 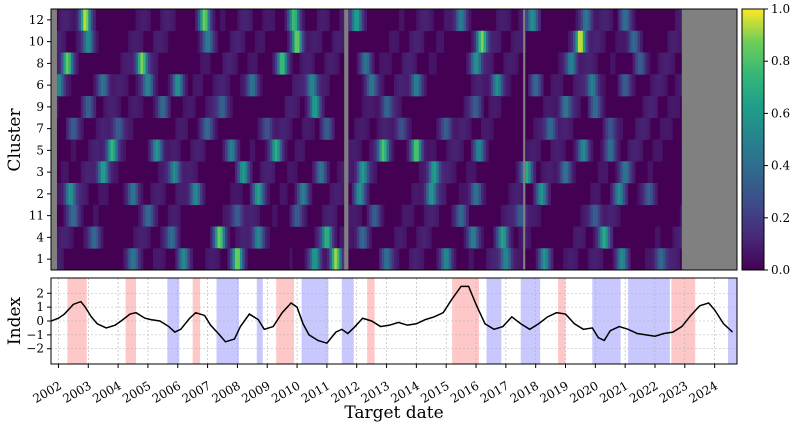 What do you see at coordinates (780, 218) in the screenshot?
I see `colorbar-tick-label: 0.2` at bounding box center [780, 218].